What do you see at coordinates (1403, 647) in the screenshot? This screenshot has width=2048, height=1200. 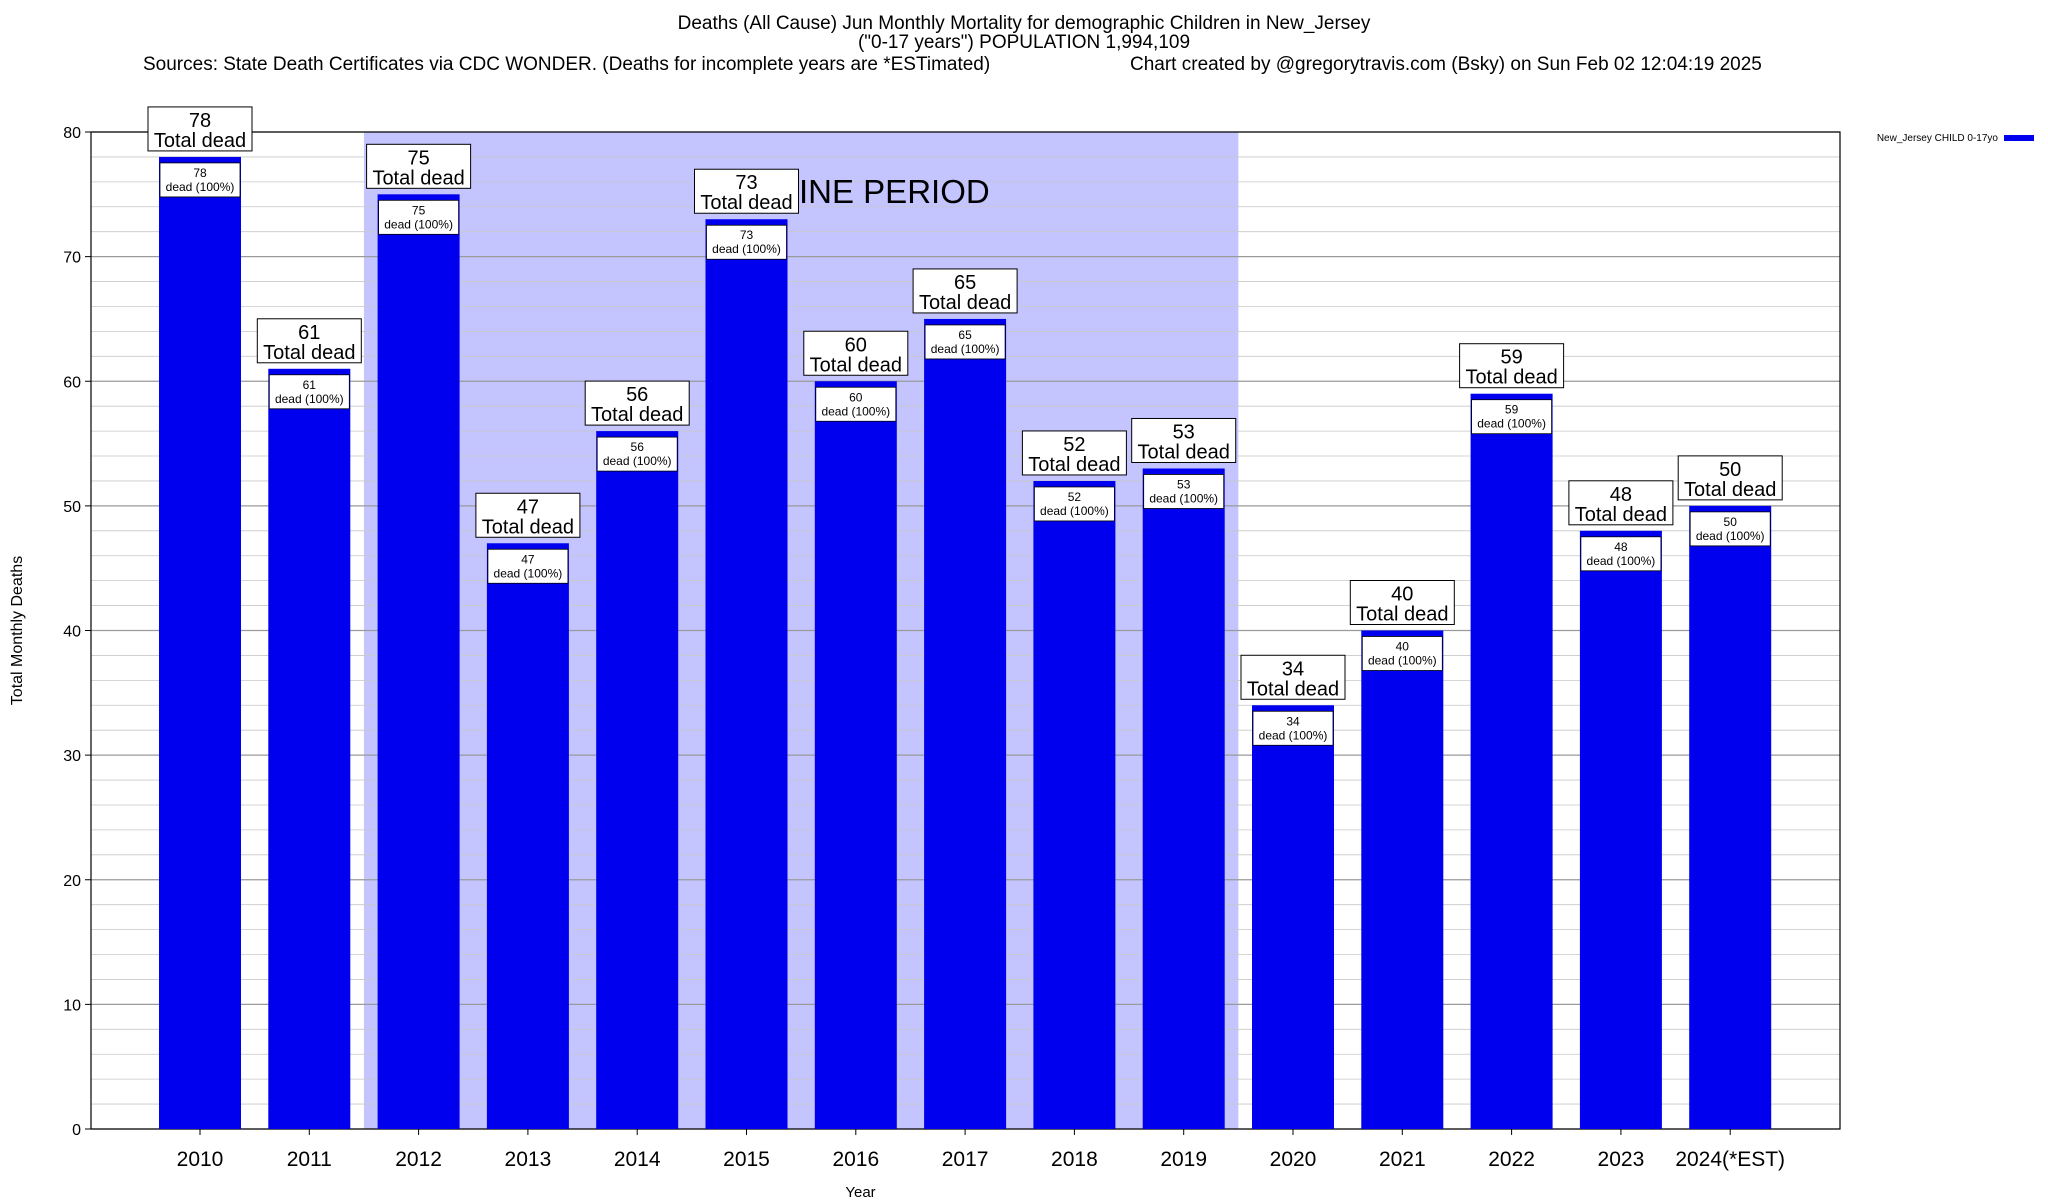 I see `inner-label-value: 40` at bounding box center [1403, 647].